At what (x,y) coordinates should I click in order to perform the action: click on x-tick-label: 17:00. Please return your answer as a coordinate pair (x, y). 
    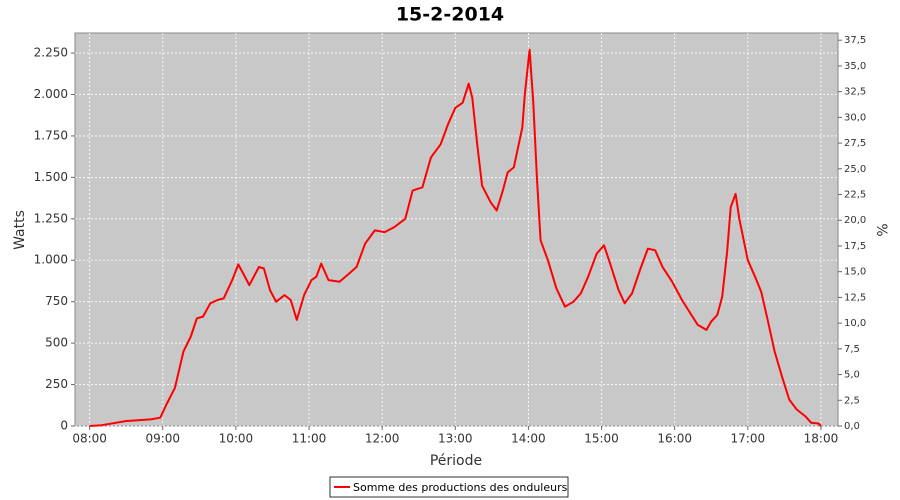
    Looking at the image, I should click on (748, 439).